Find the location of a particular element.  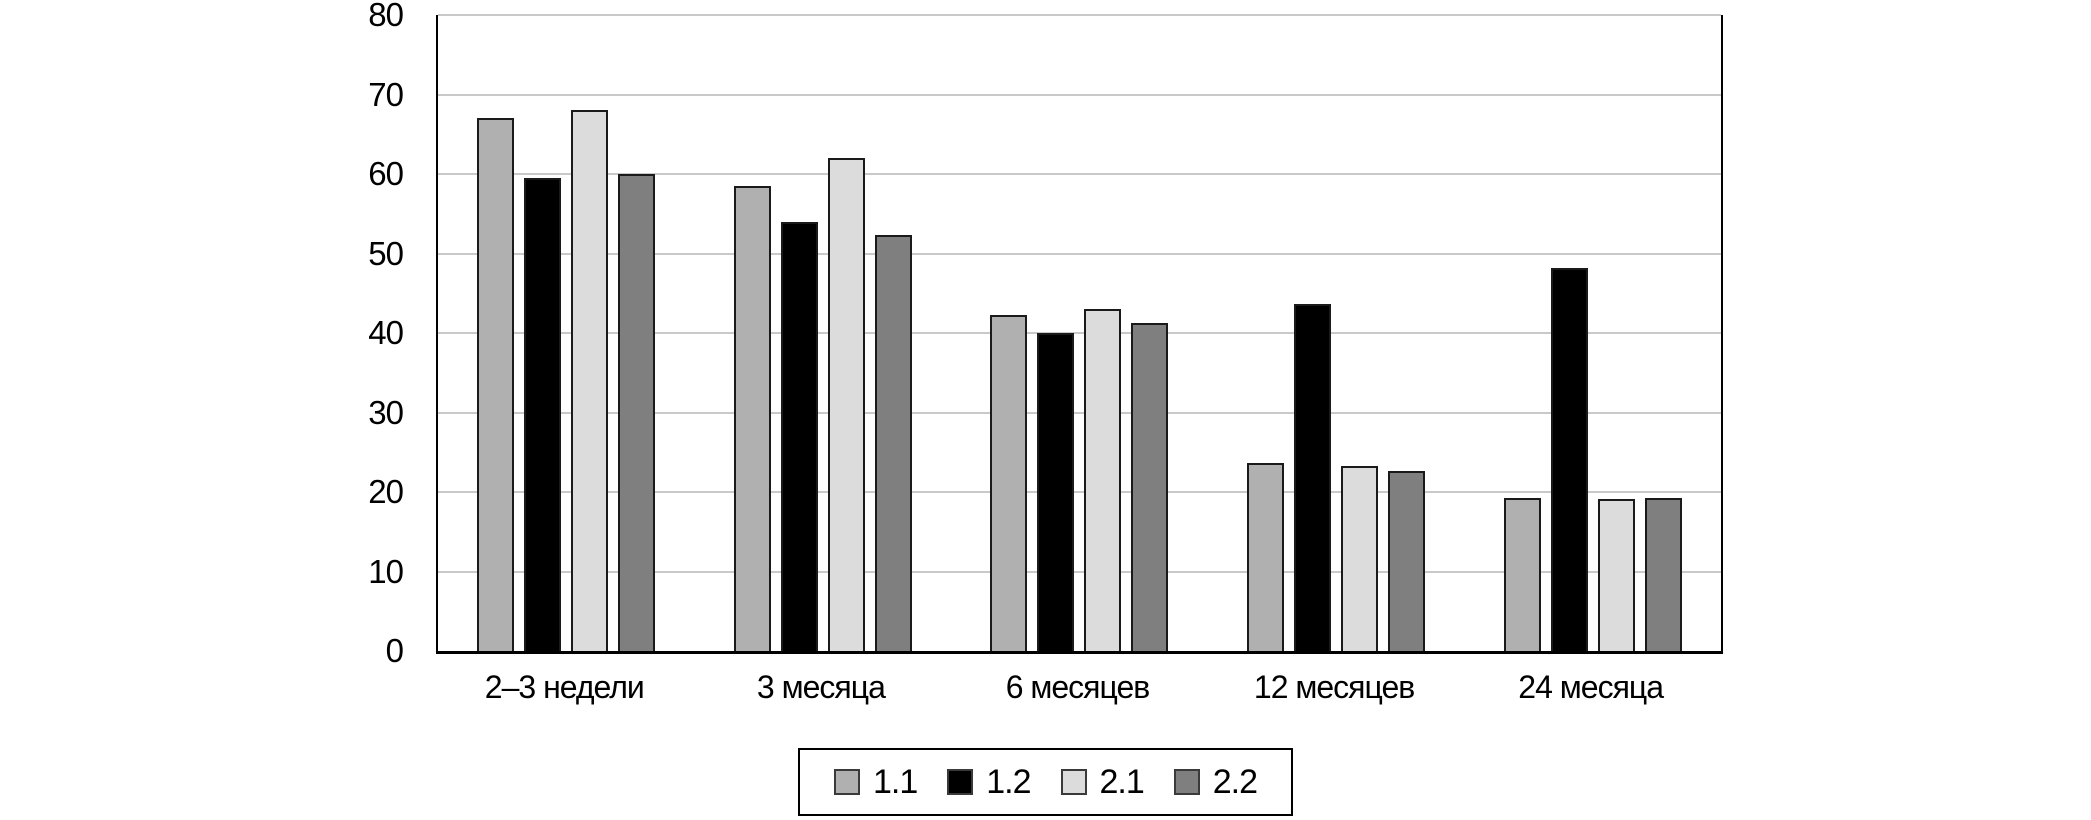

bar-series-2.2-cat-3 is located at coordinates (1407, 560).